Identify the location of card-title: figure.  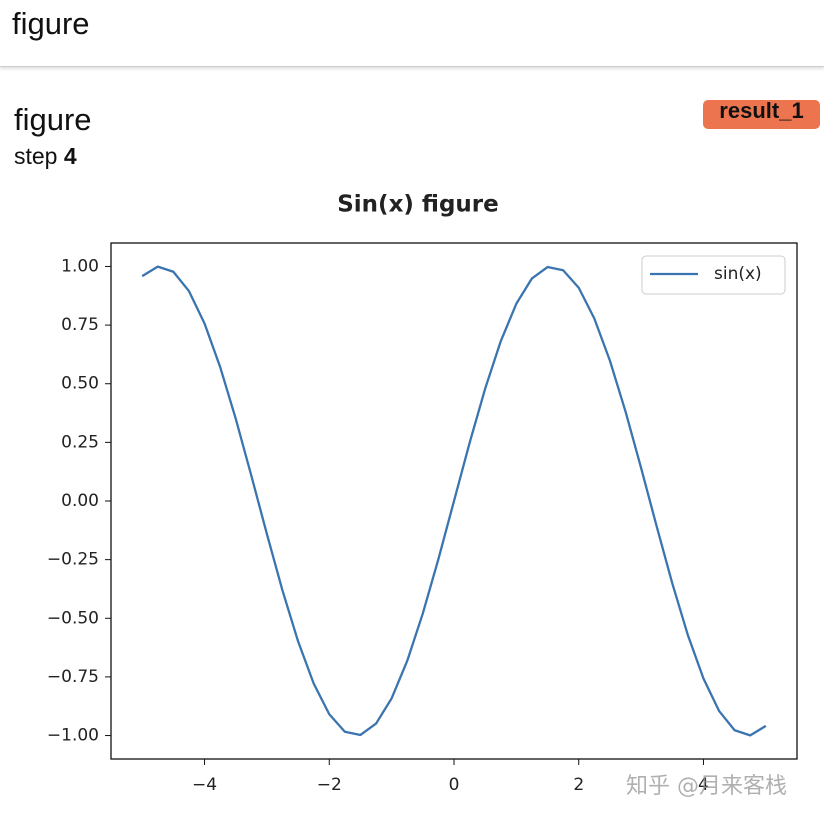
(53, 119).